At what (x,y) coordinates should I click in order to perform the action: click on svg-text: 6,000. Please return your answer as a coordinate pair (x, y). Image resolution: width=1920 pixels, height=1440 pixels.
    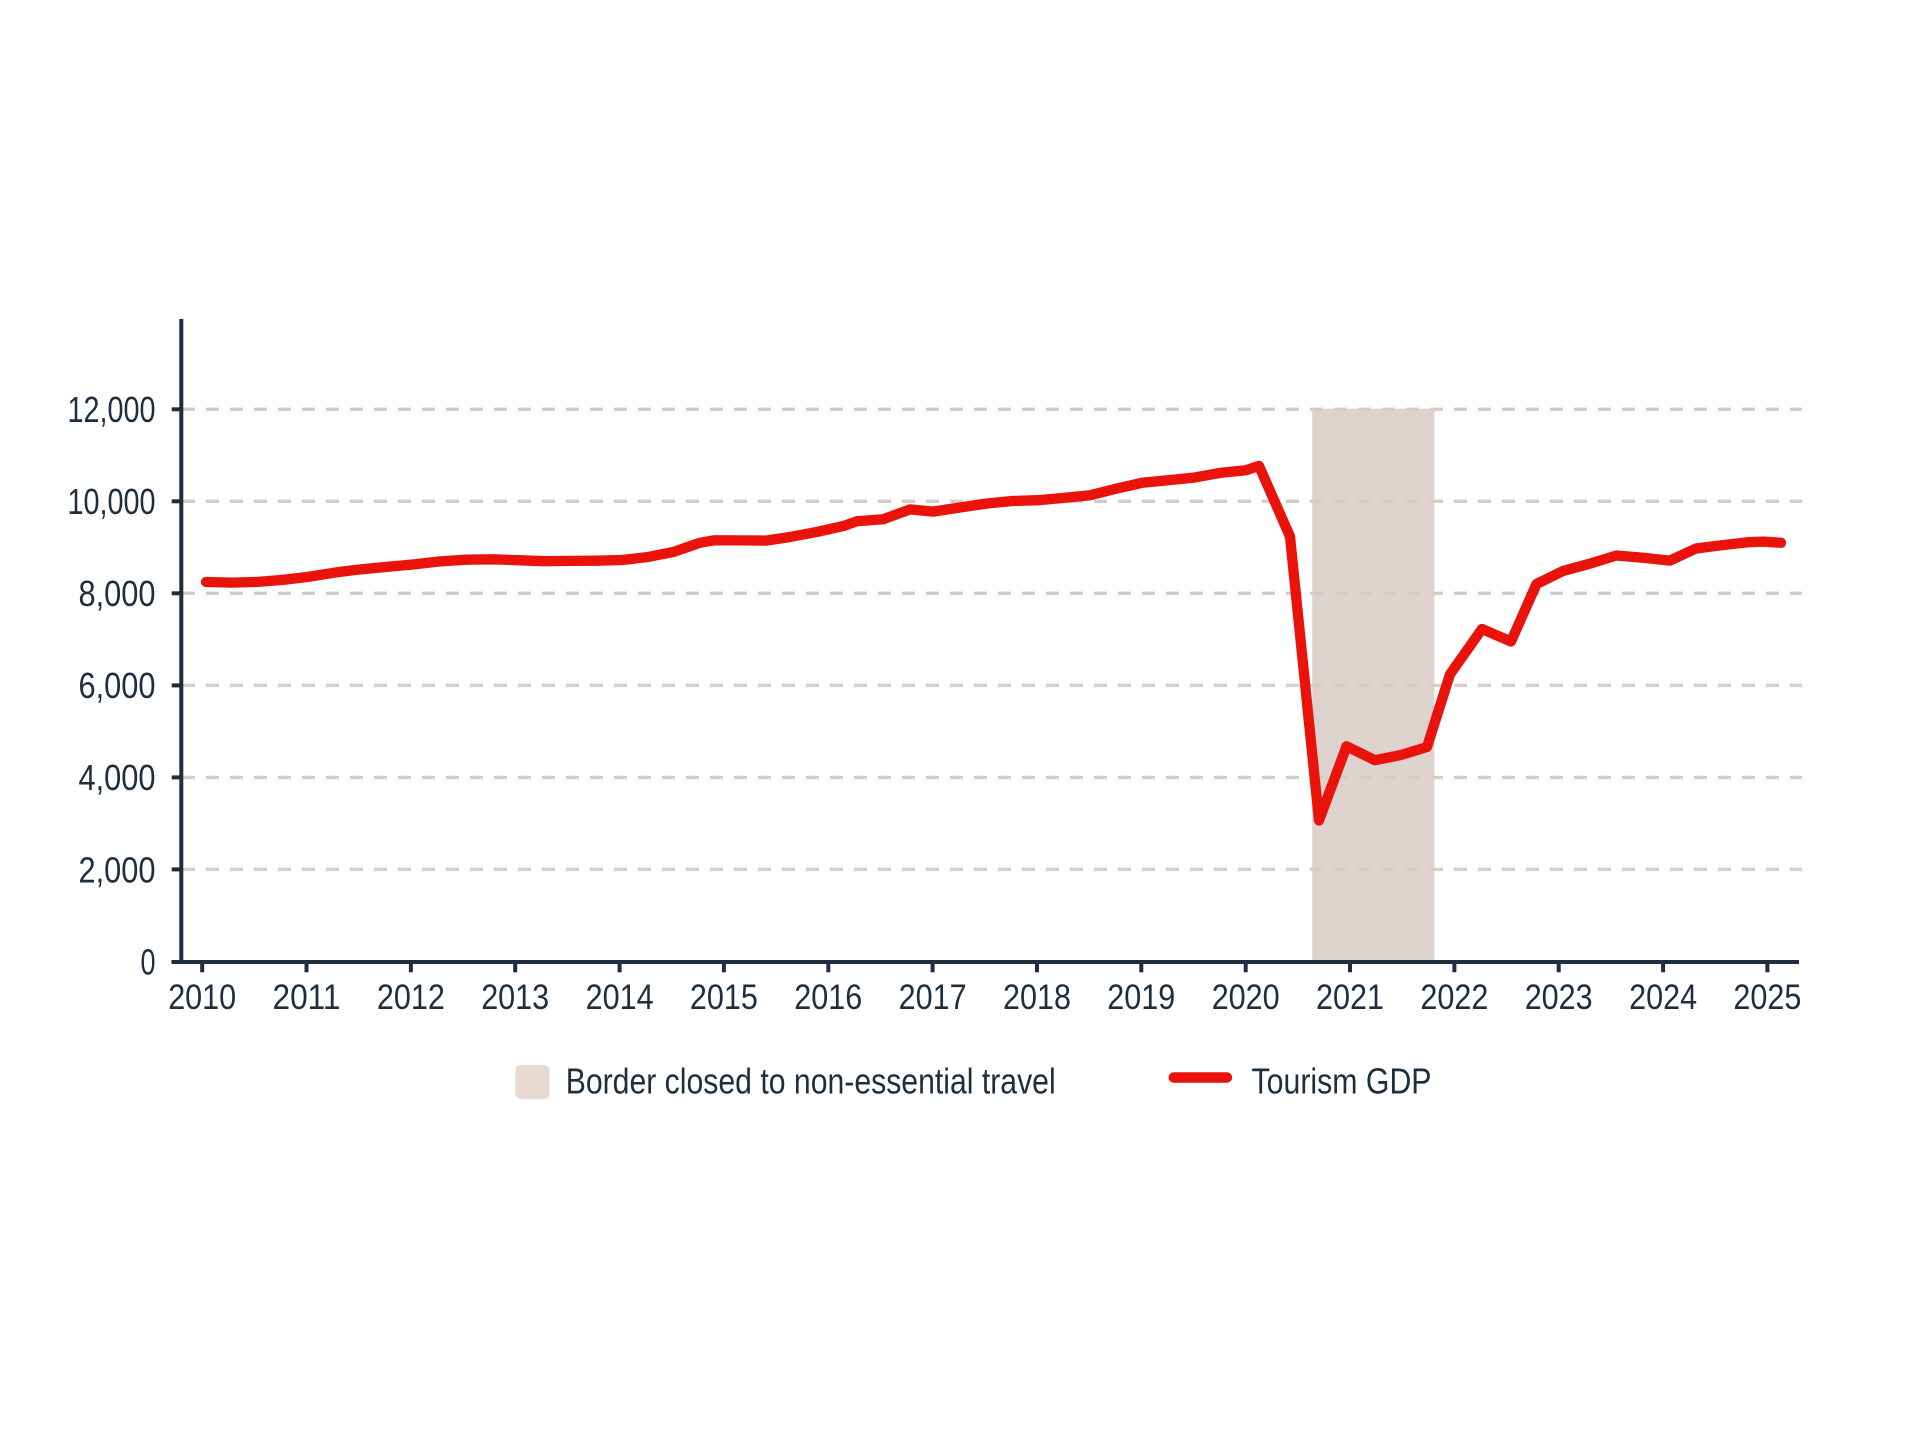
    Looking at the image, I should click on (117, 685).